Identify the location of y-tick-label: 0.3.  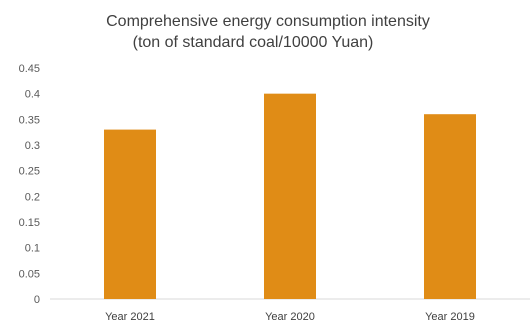
(32, 146).